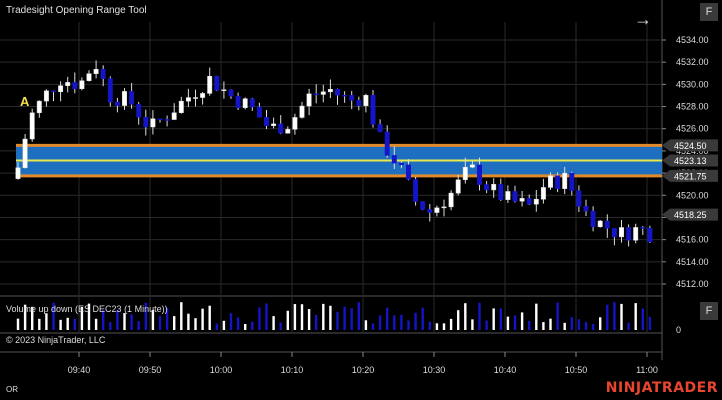  Describe the element at coordinates (434, 370) in the screenshot. I see `time-tick-label: 10:30` at that location.